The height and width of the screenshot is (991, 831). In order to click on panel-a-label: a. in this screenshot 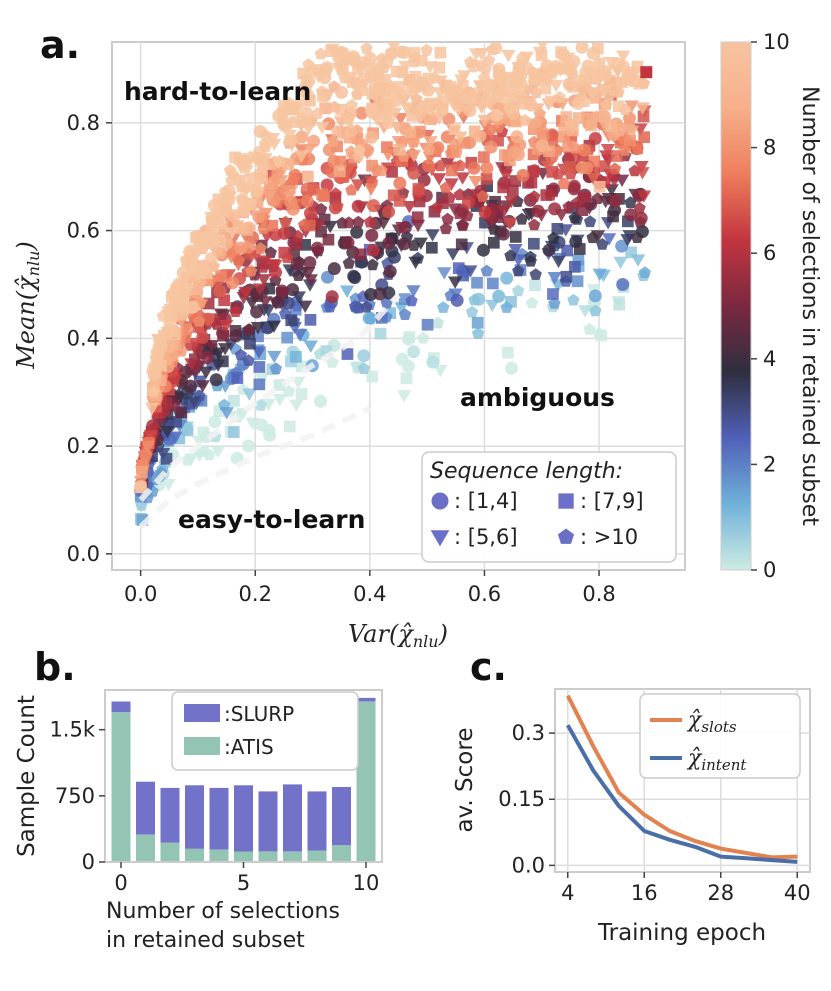, I will do `click(60, 45)`.